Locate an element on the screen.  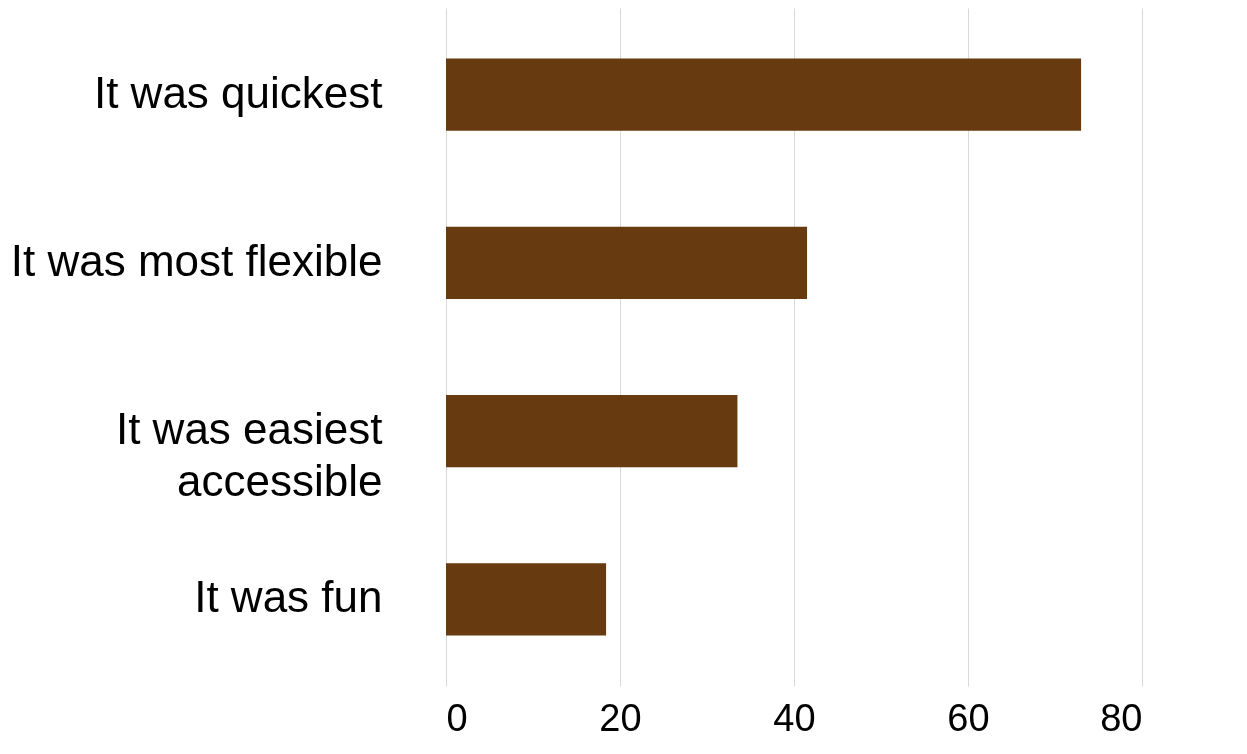
y-tick-label: It was most flexible is located at coordinates (196, 260).